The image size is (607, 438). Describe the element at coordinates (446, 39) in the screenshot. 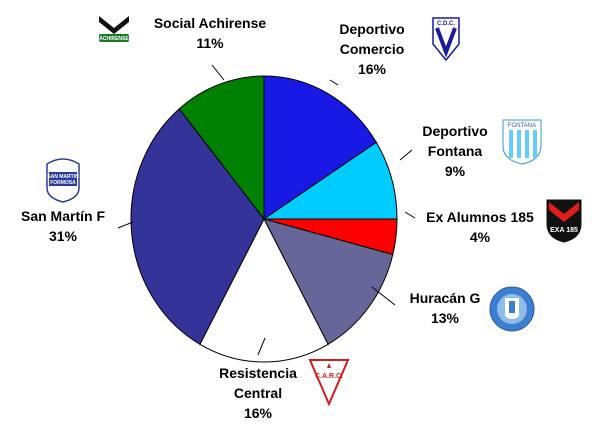

I see `cdc-shield-logo: C.D.C.` at that location.